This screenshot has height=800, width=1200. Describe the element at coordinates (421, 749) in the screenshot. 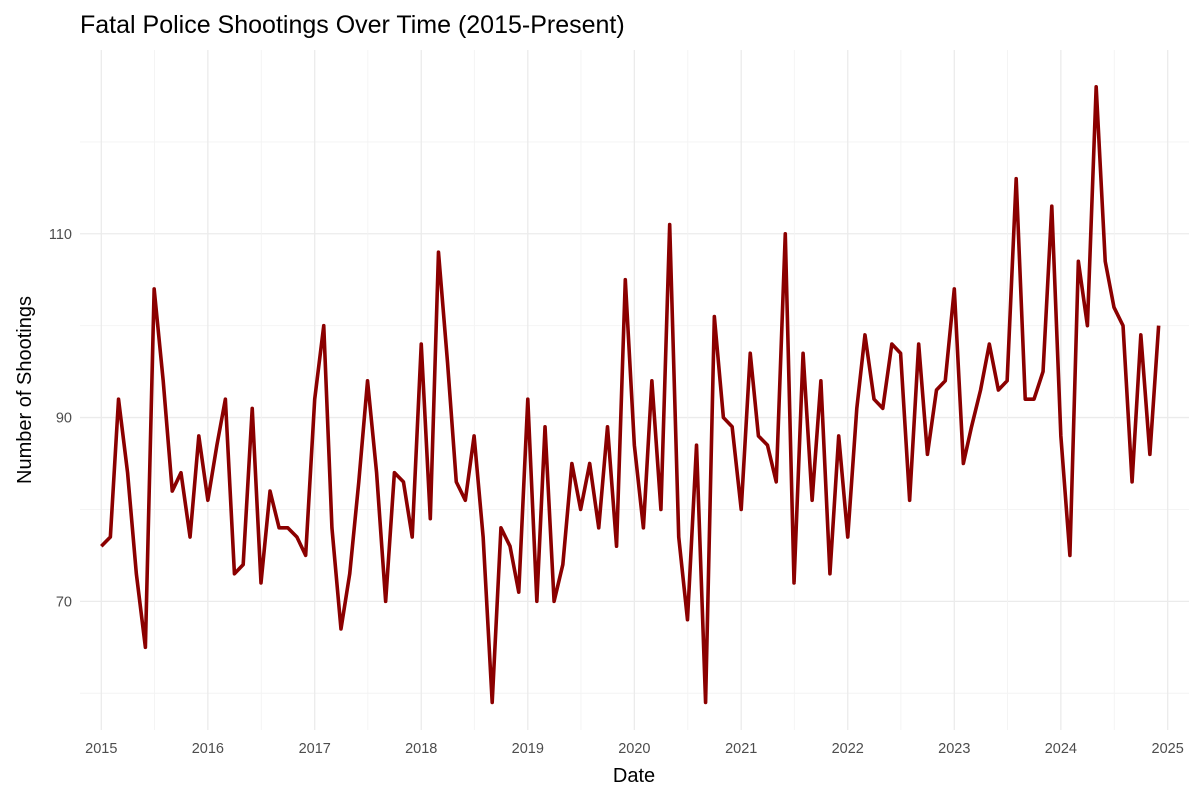

I see `x-tick-label: 2018` at that location.